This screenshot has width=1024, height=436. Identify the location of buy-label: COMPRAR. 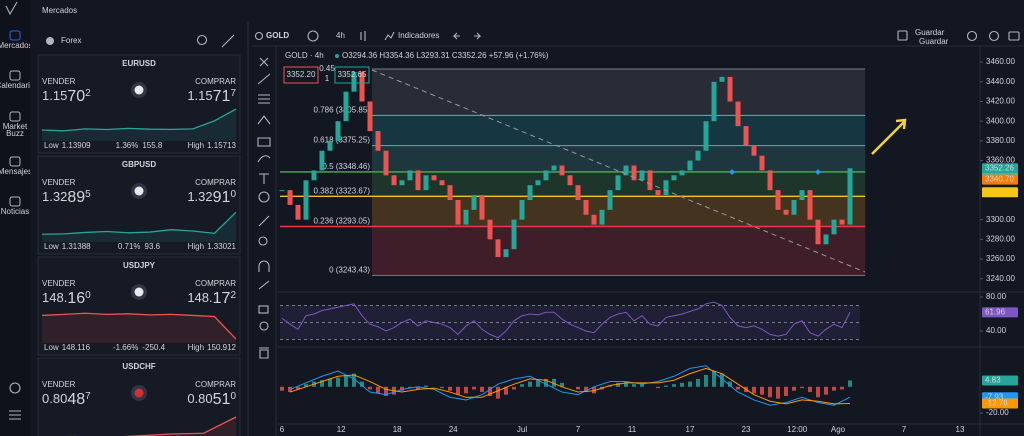
(215, 384).